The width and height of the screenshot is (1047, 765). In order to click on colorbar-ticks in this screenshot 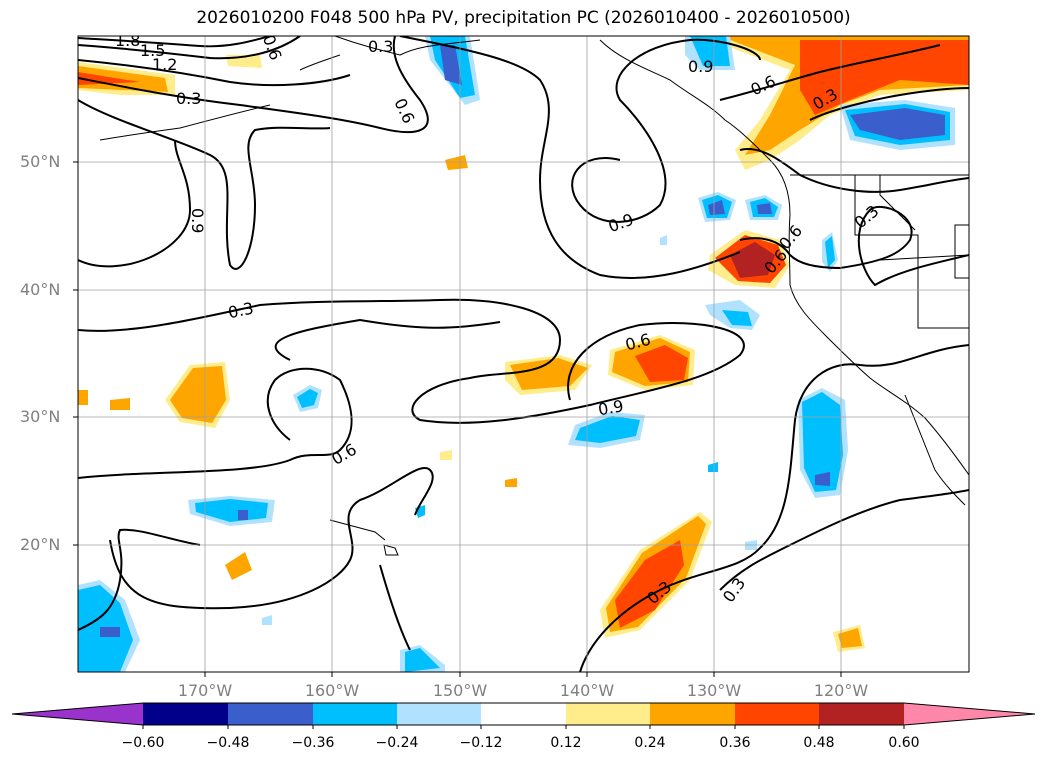, I will do `click(523, 727)`.